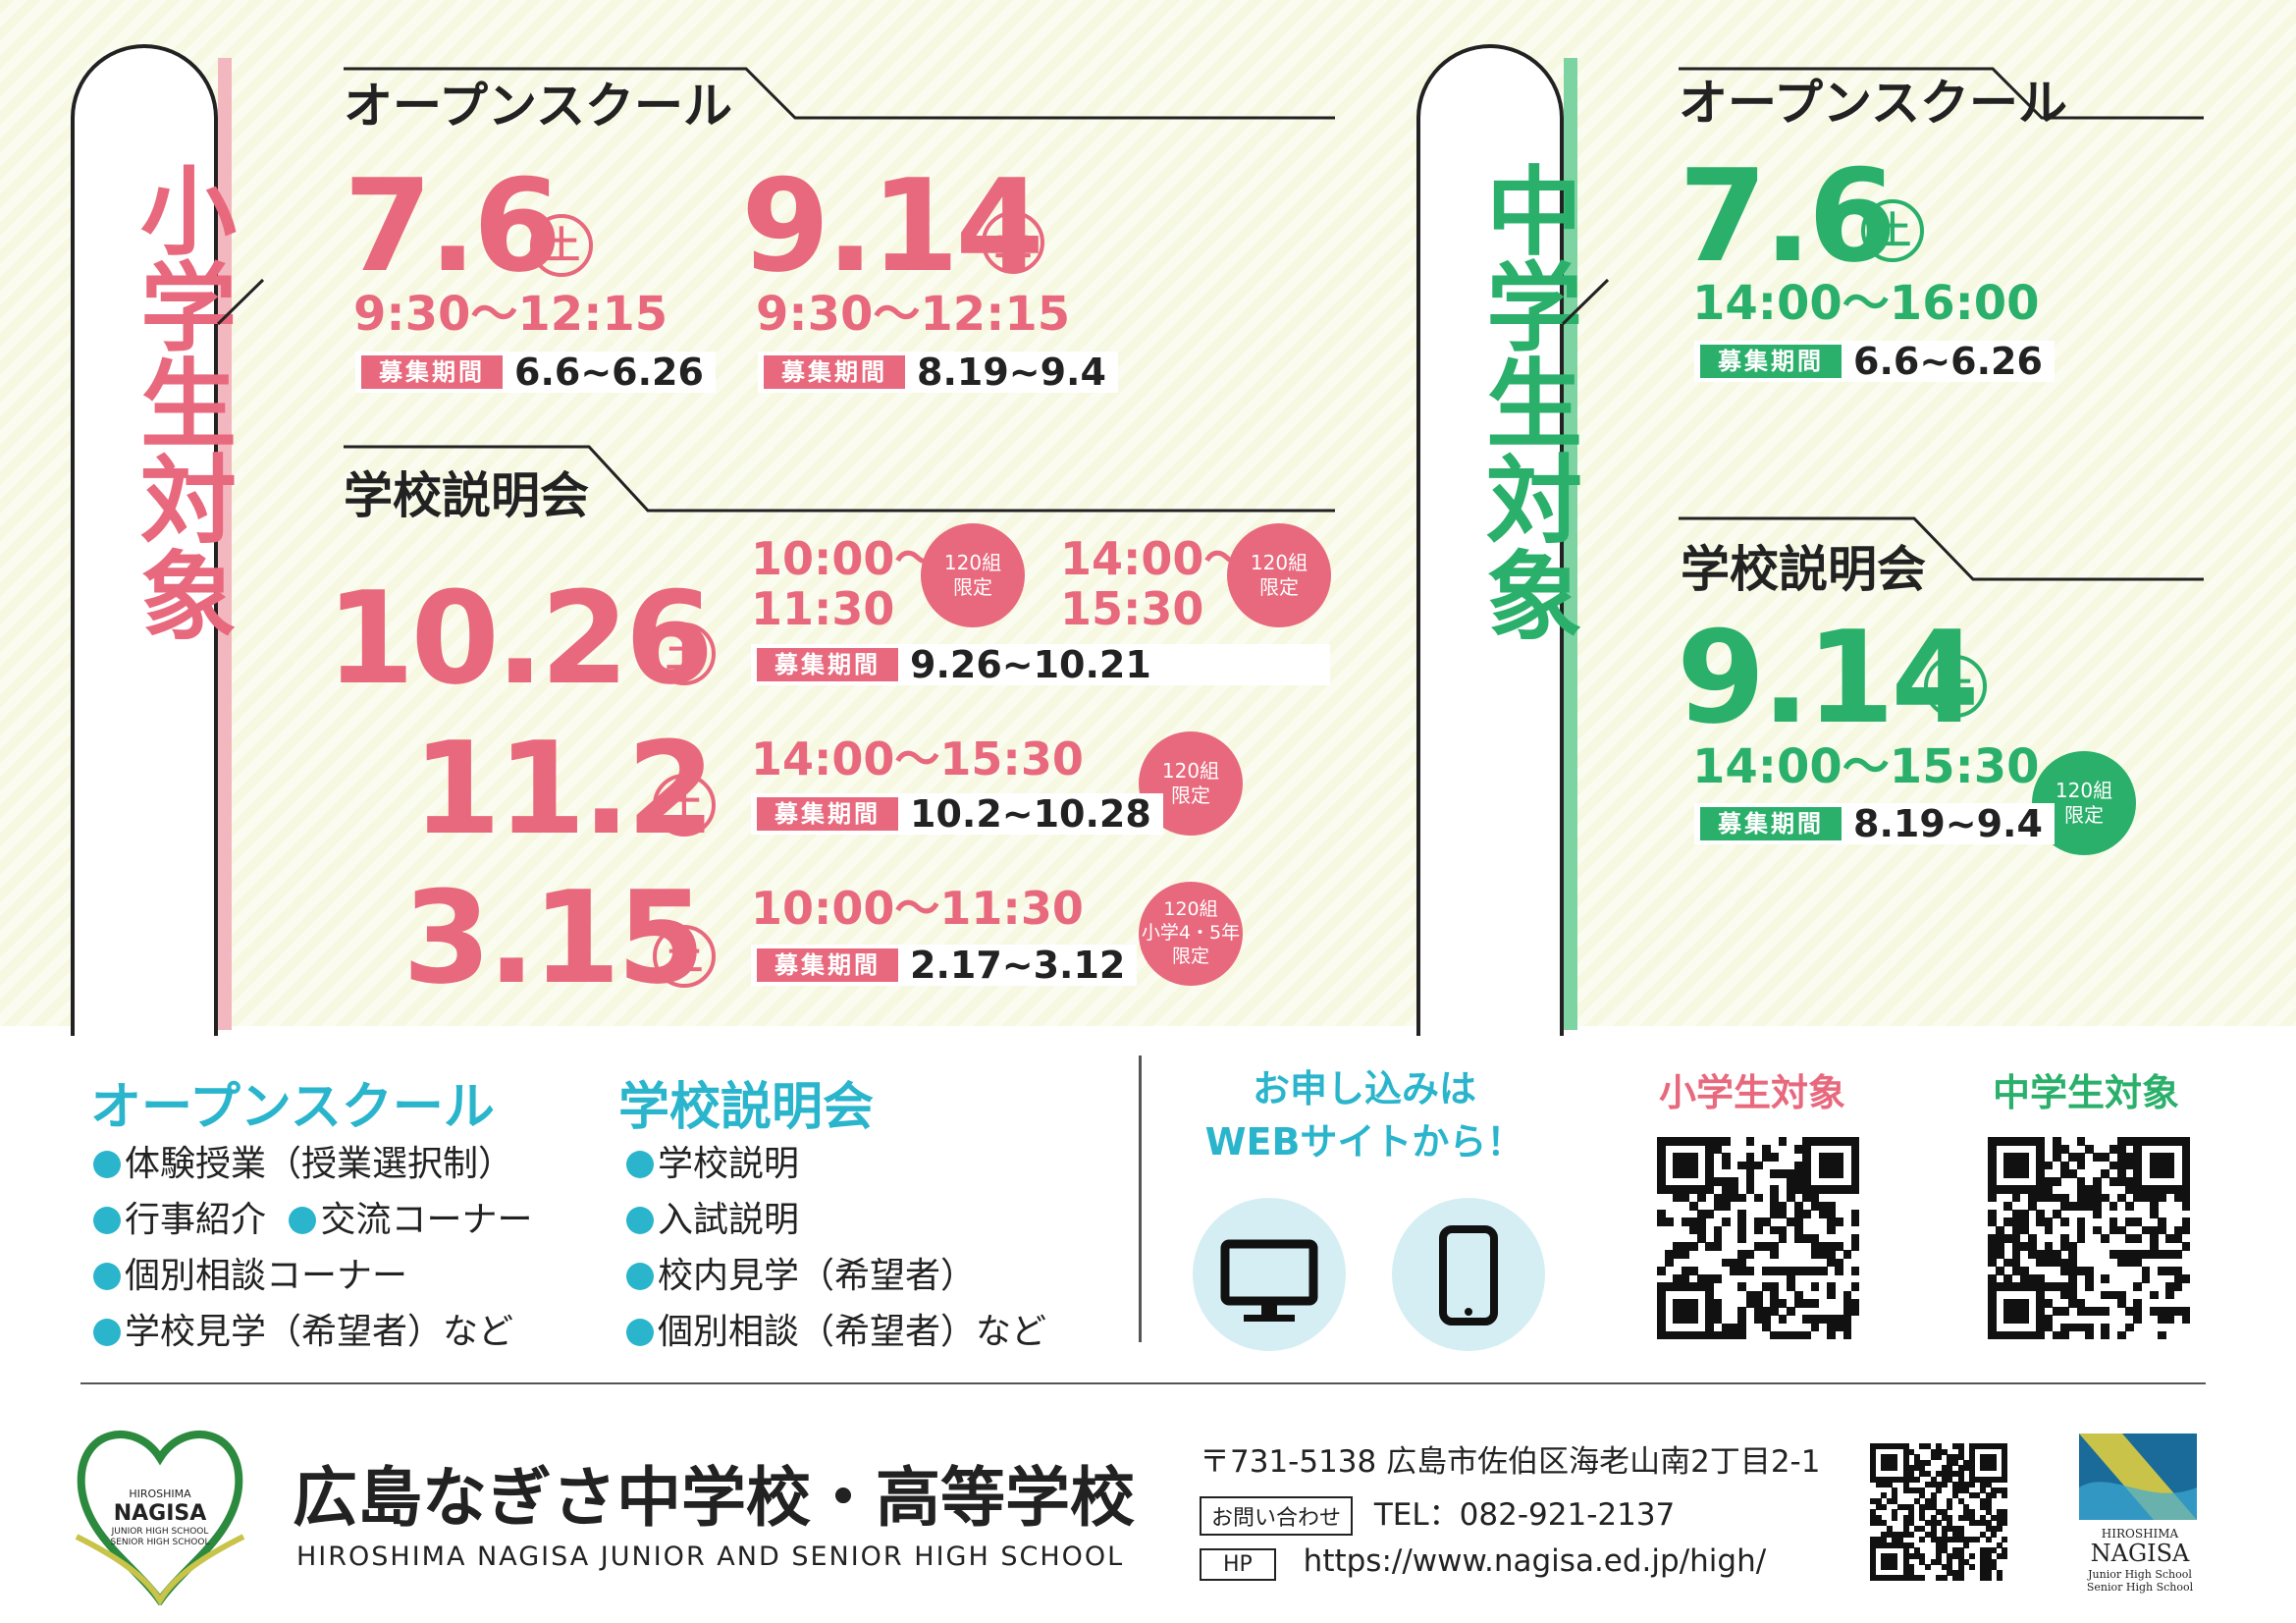  Describe the element at coordinates (2140, 1587) in the screenshot. I see `brand-sub-text: Senior High School` at that location.